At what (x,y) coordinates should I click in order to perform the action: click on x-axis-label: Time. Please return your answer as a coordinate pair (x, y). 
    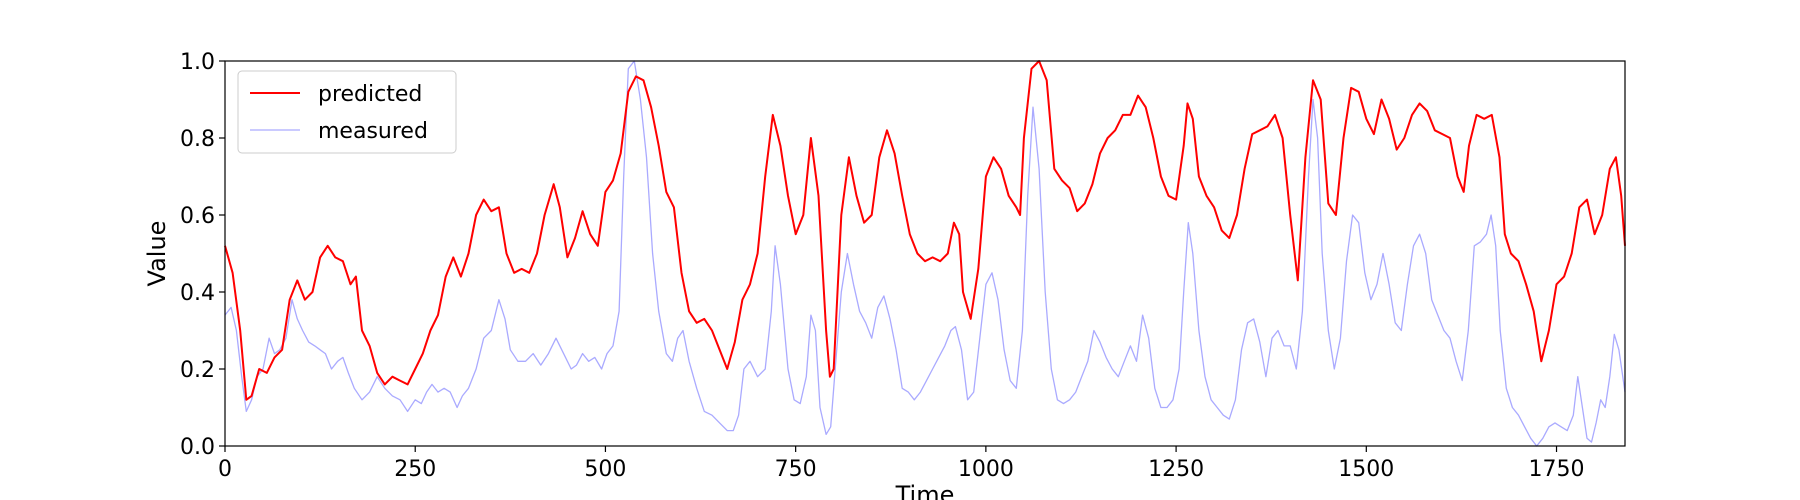
    Looking at the image, I should click on (925, 490).